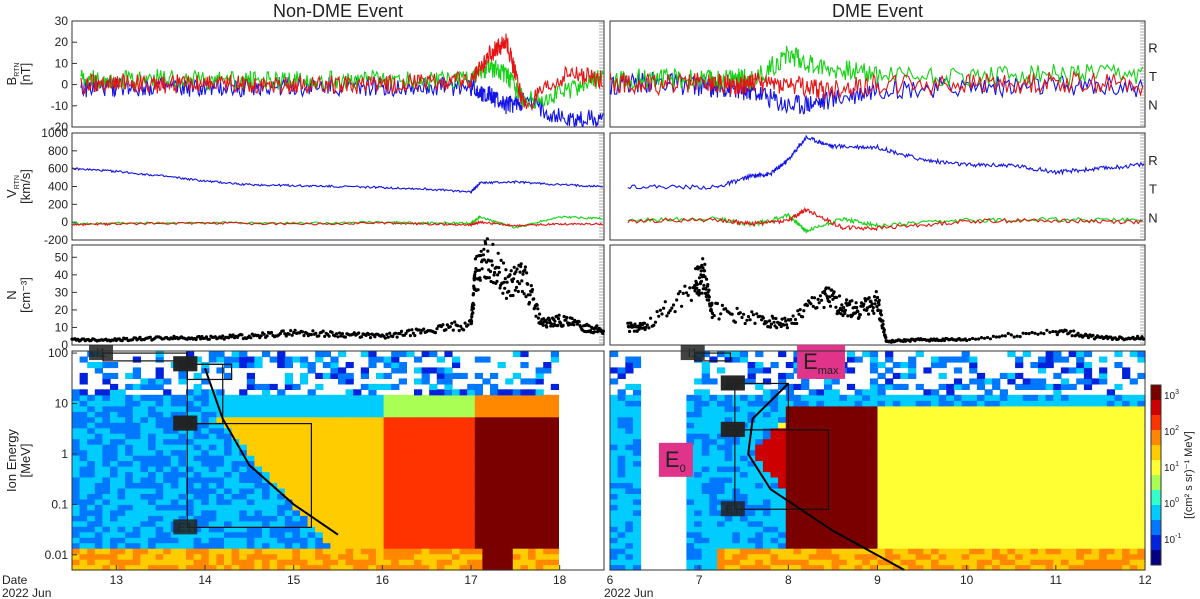 This screenshot has height=599, width=1200. I want to click on v-left-ytick-label: 600, so click(58, 169).